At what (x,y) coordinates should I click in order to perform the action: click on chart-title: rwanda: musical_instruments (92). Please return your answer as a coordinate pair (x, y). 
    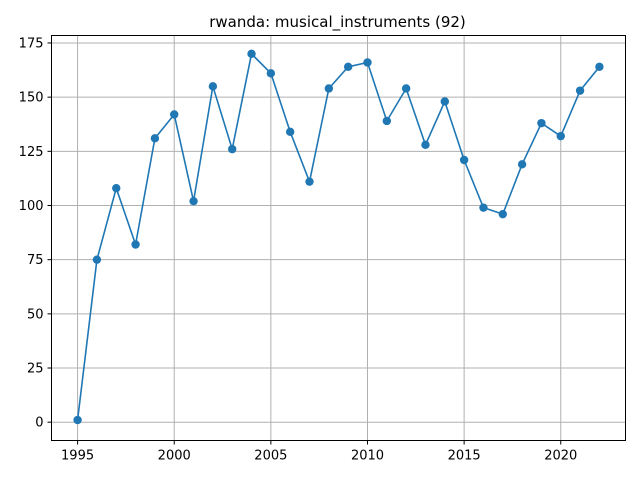
    Looking at the image, I should click on (337, 22).